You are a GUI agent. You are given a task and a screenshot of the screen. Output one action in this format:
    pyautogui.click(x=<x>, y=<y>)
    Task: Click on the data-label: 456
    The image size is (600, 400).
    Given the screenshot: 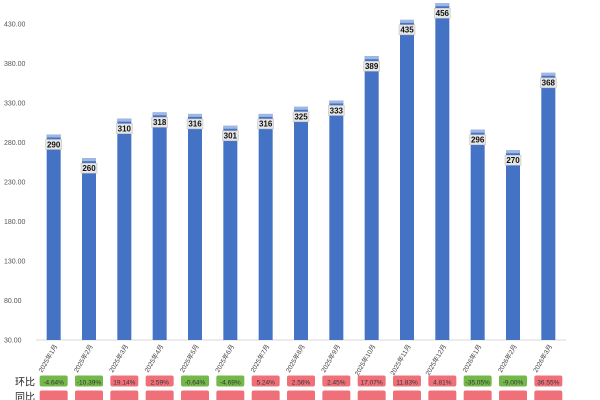 What is the action you would take?
    pyautogui.click(x=443, y=13)
    